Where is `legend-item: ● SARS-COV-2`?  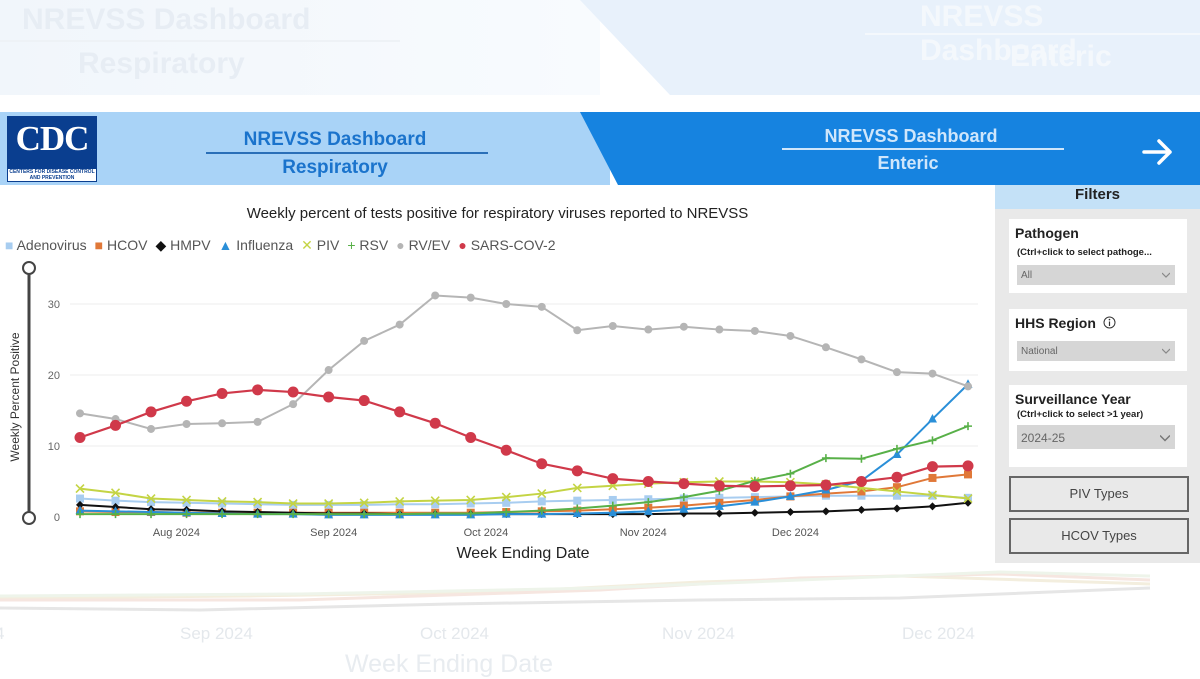 legend-item: ● SARS-COV-2 is located at coordinates (506, 245).